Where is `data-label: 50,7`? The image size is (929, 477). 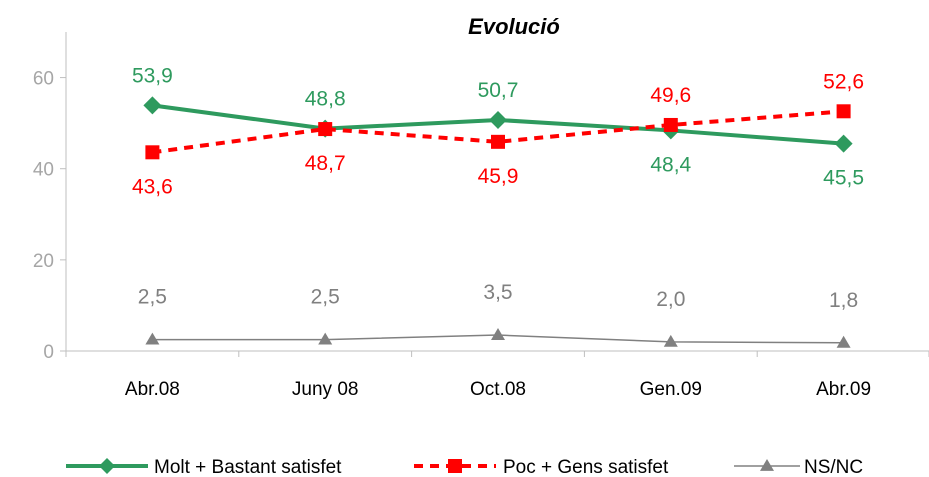
data-label: 50,7 is located at coordinates (498, 90).